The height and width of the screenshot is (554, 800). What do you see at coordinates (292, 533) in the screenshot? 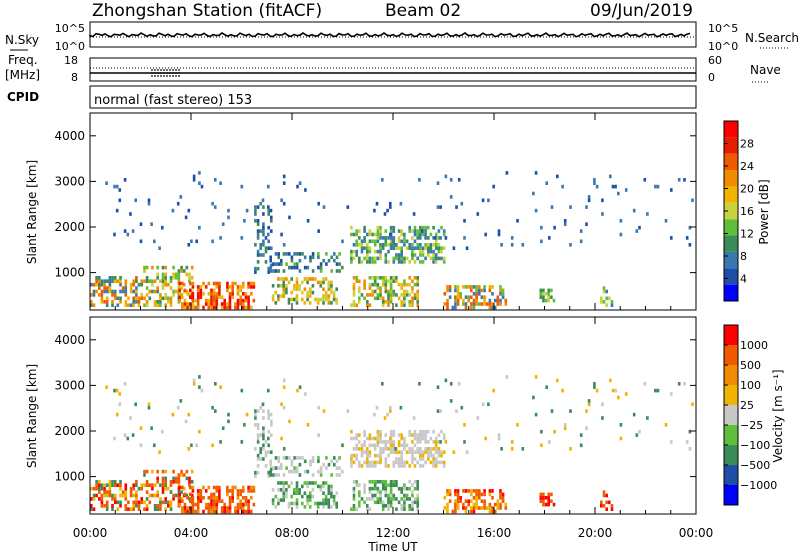
I see `x-tick-label: 08:00` at bounding box center [292, 533].